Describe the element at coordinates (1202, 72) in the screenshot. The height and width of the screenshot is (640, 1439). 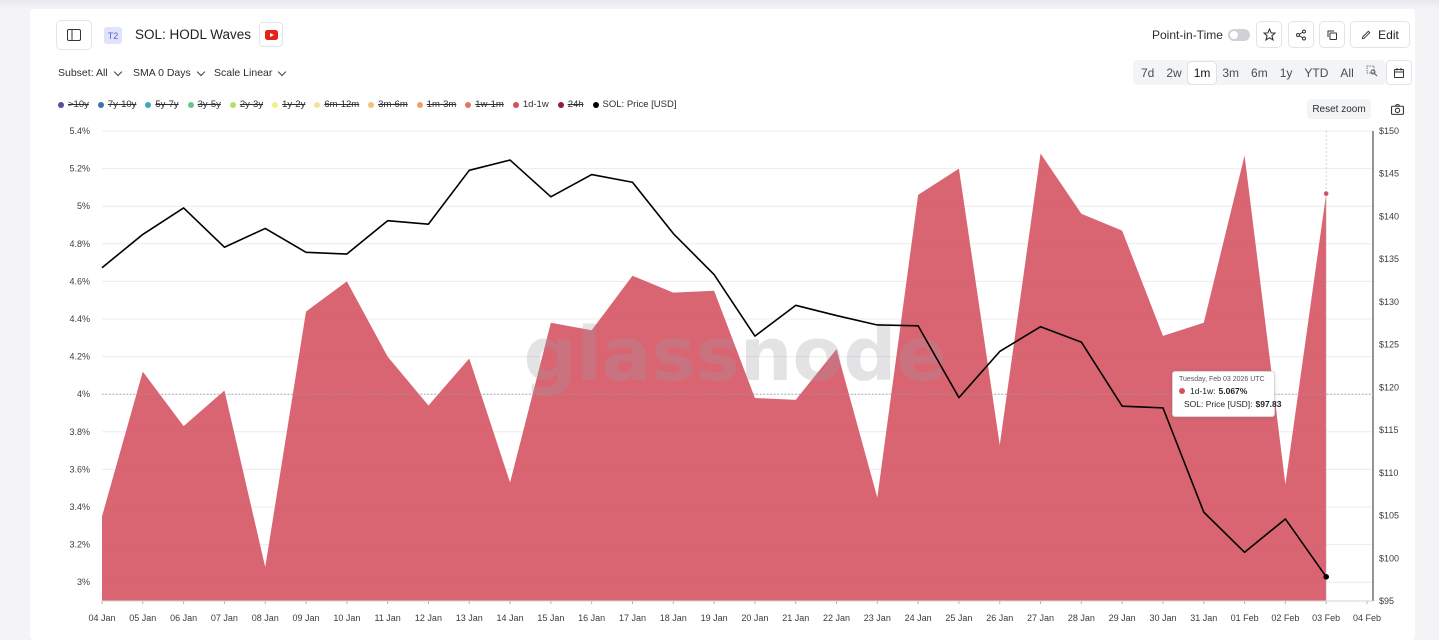
I see `range-1m: 1m` at that location.